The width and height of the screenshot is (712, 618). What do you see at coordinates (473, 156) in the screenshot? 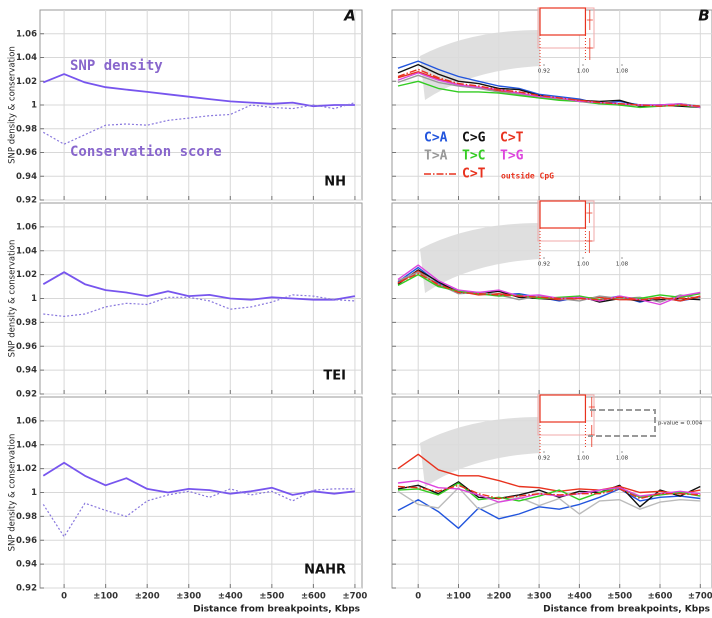
I see `legend-label: T>C` at bounding box center [473, 156].